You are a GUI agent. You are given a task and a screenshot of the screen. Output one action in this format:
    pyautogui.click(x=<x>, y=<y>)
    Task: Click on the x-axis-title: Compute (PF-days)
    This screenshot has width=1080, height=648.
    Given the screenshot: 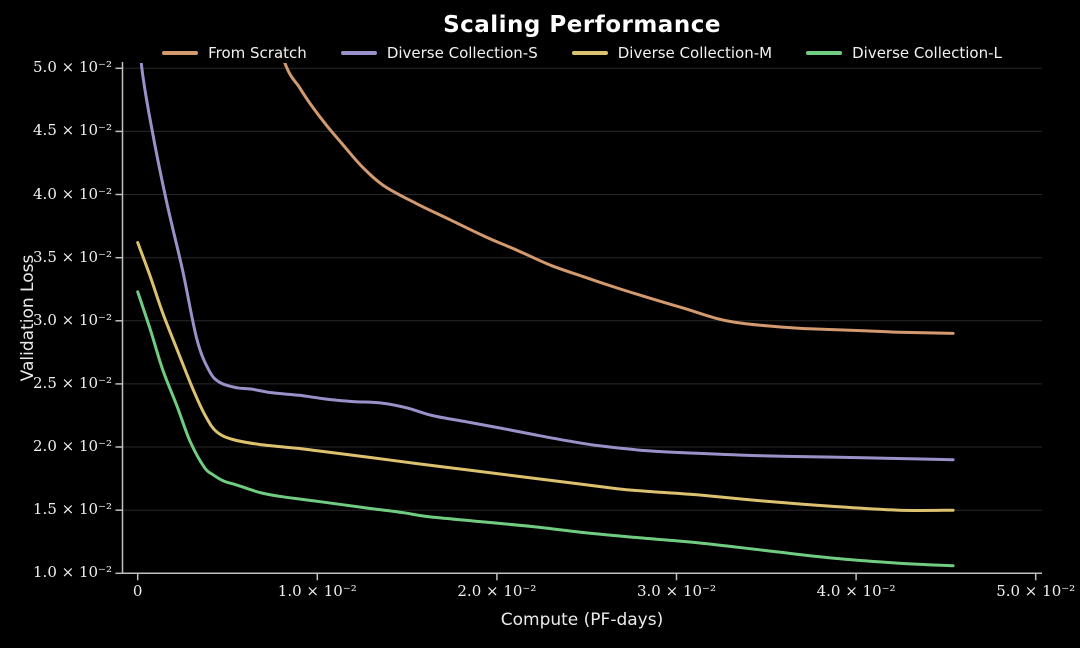 What is the action you would take?
    pyautogui.click(x=582, y=620)
    